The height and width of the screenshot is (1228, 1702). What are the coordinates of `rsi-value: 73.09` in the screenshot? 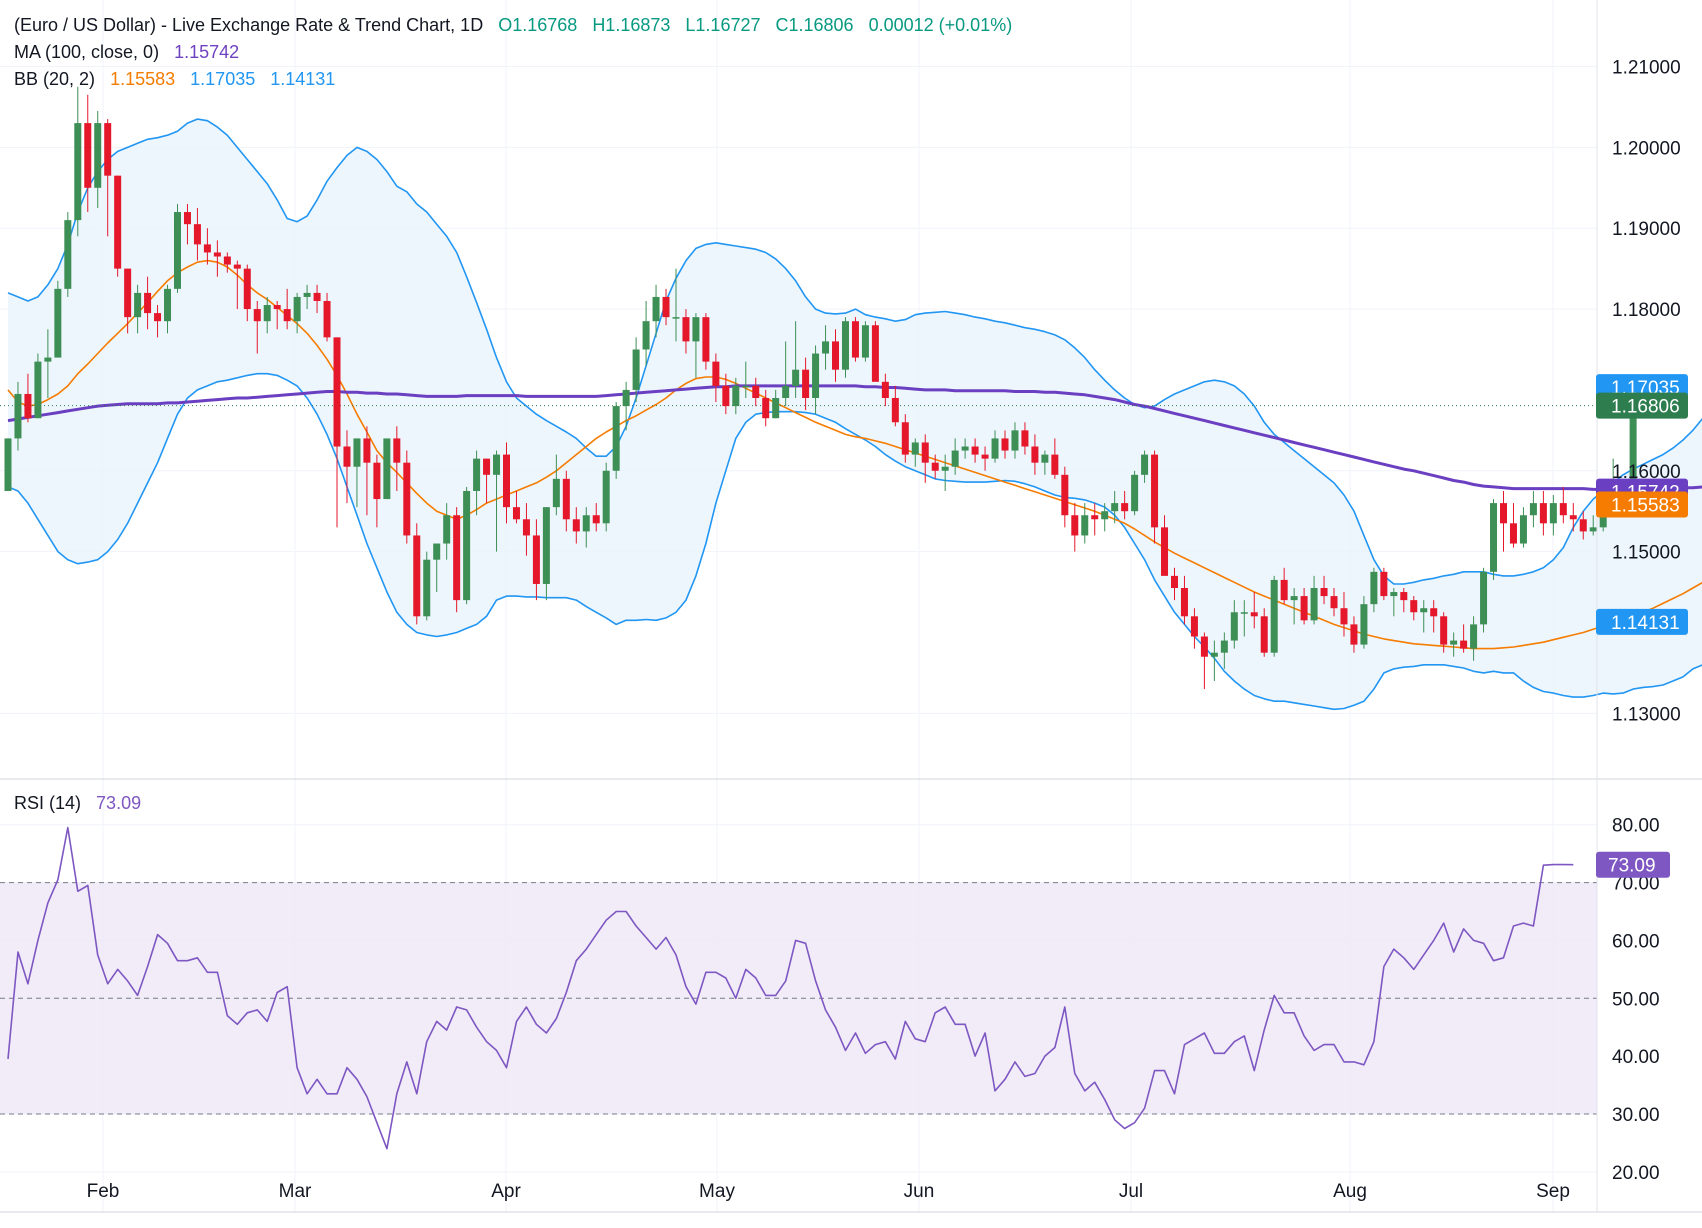 It's located at (119, 803).